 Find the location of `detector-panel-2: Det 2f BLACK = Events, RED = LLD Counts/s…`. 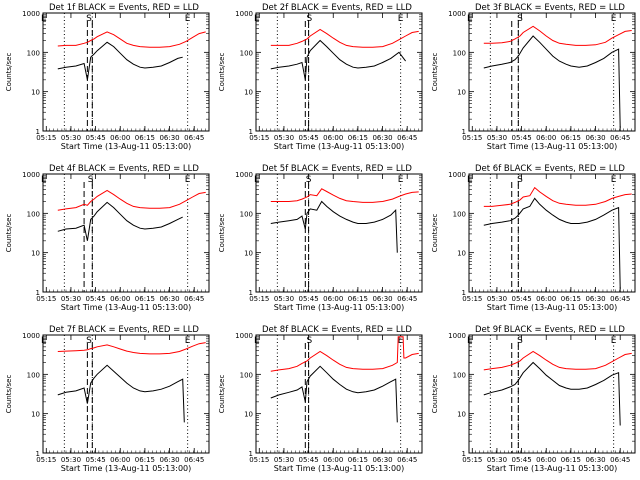

detector-panel-2: Det 2f BLACK = Events, RED = LLD Counts/s… is located at coordinates (320, 77).